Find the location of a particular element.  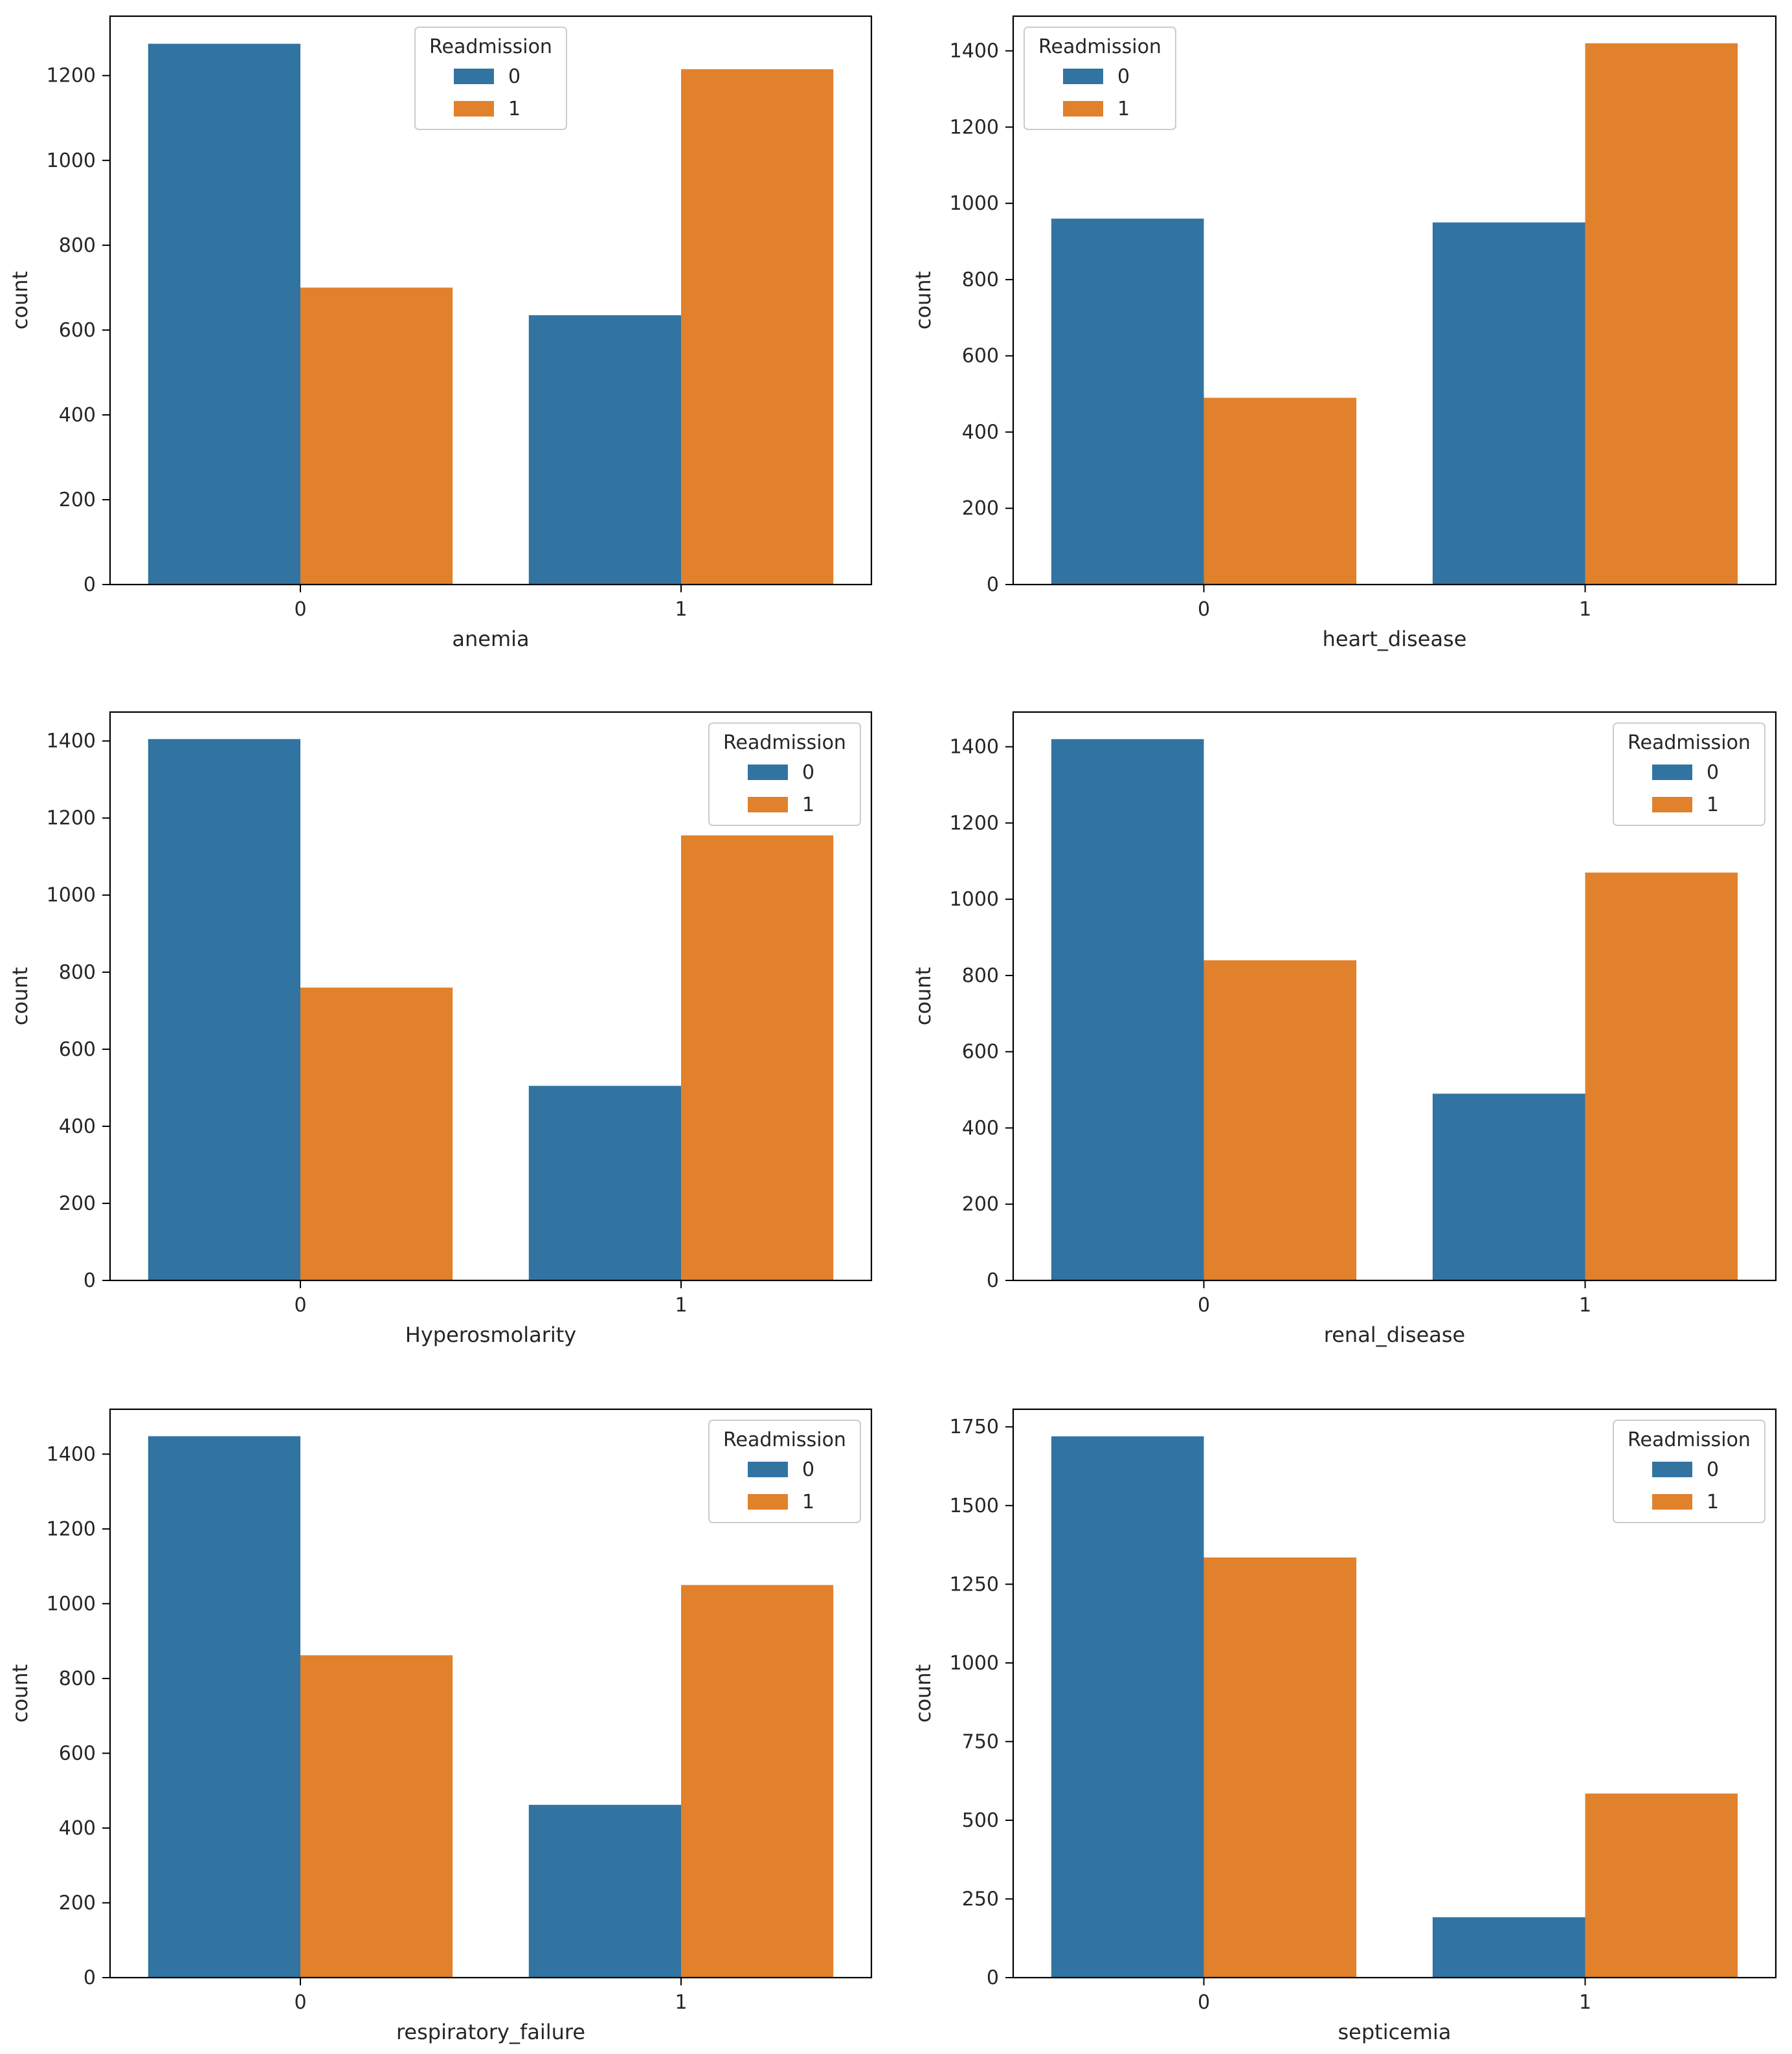

legend: Readmission 0 1 is located at coordinates (1689, 1471).